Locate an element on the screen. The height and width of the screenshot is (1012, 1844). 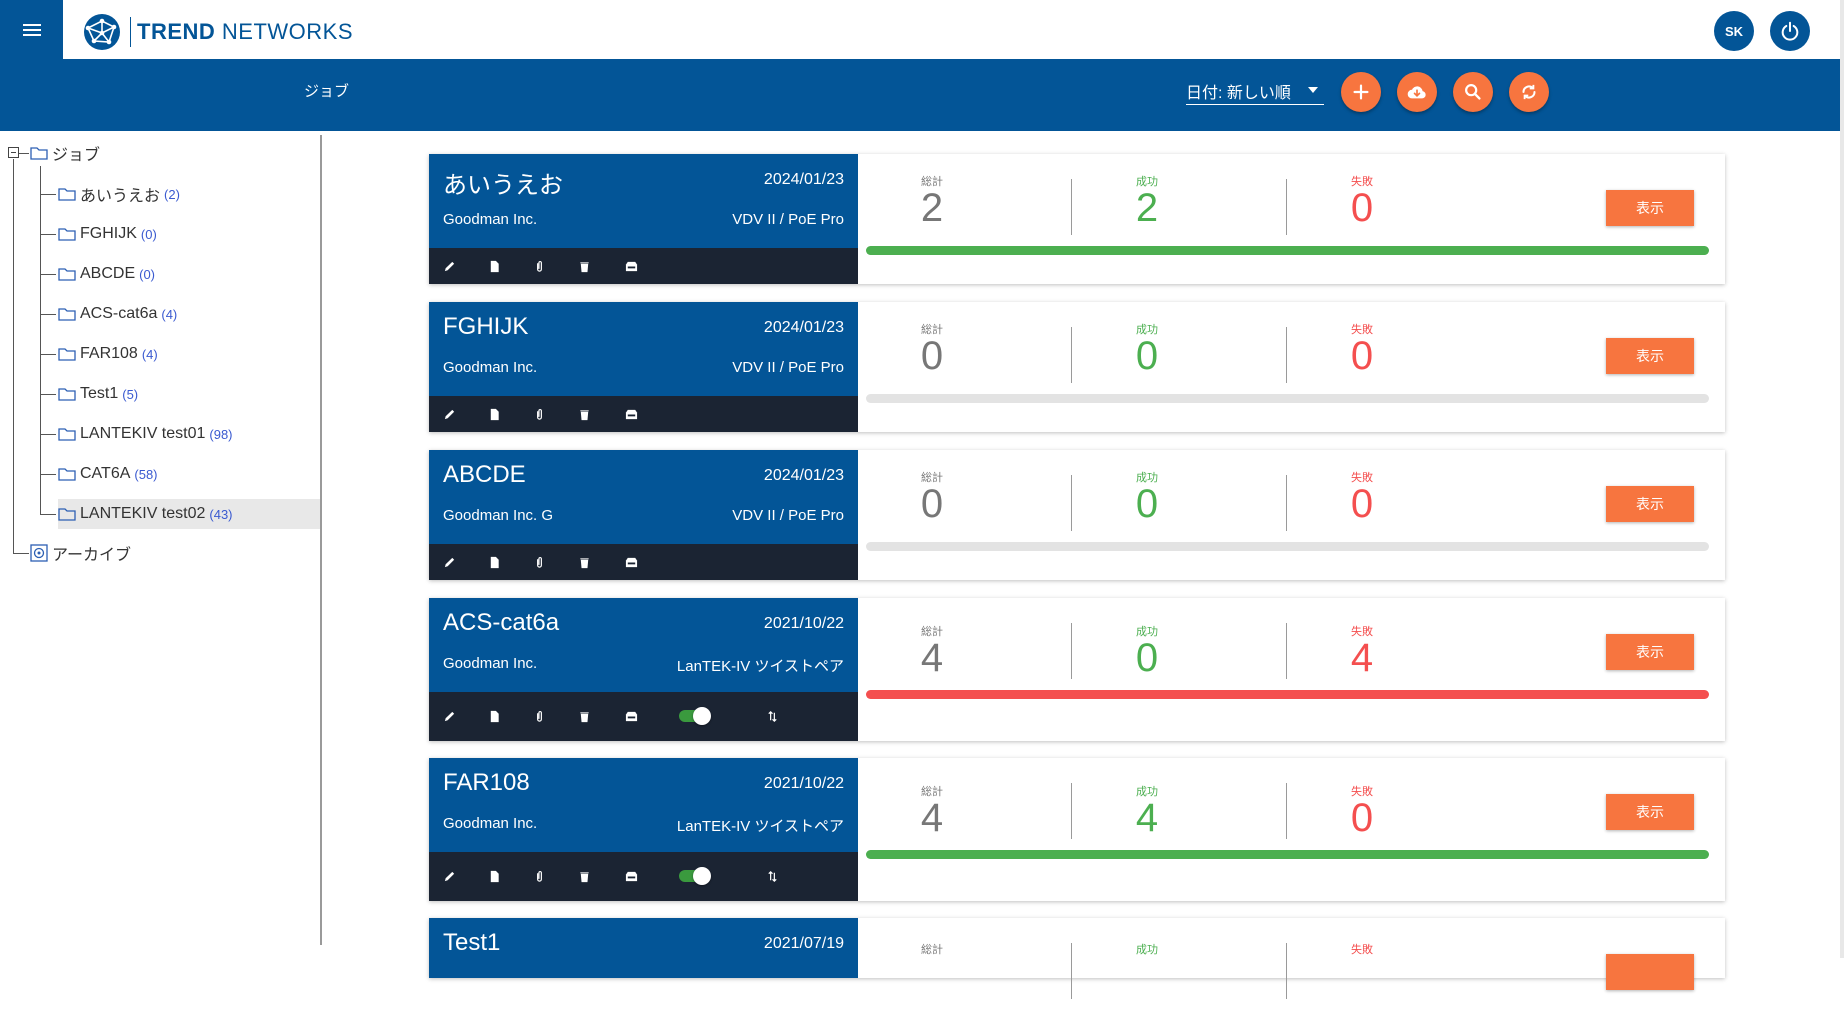
tree-item-job: あいうえお (2) is located at coordinates (189, 194).